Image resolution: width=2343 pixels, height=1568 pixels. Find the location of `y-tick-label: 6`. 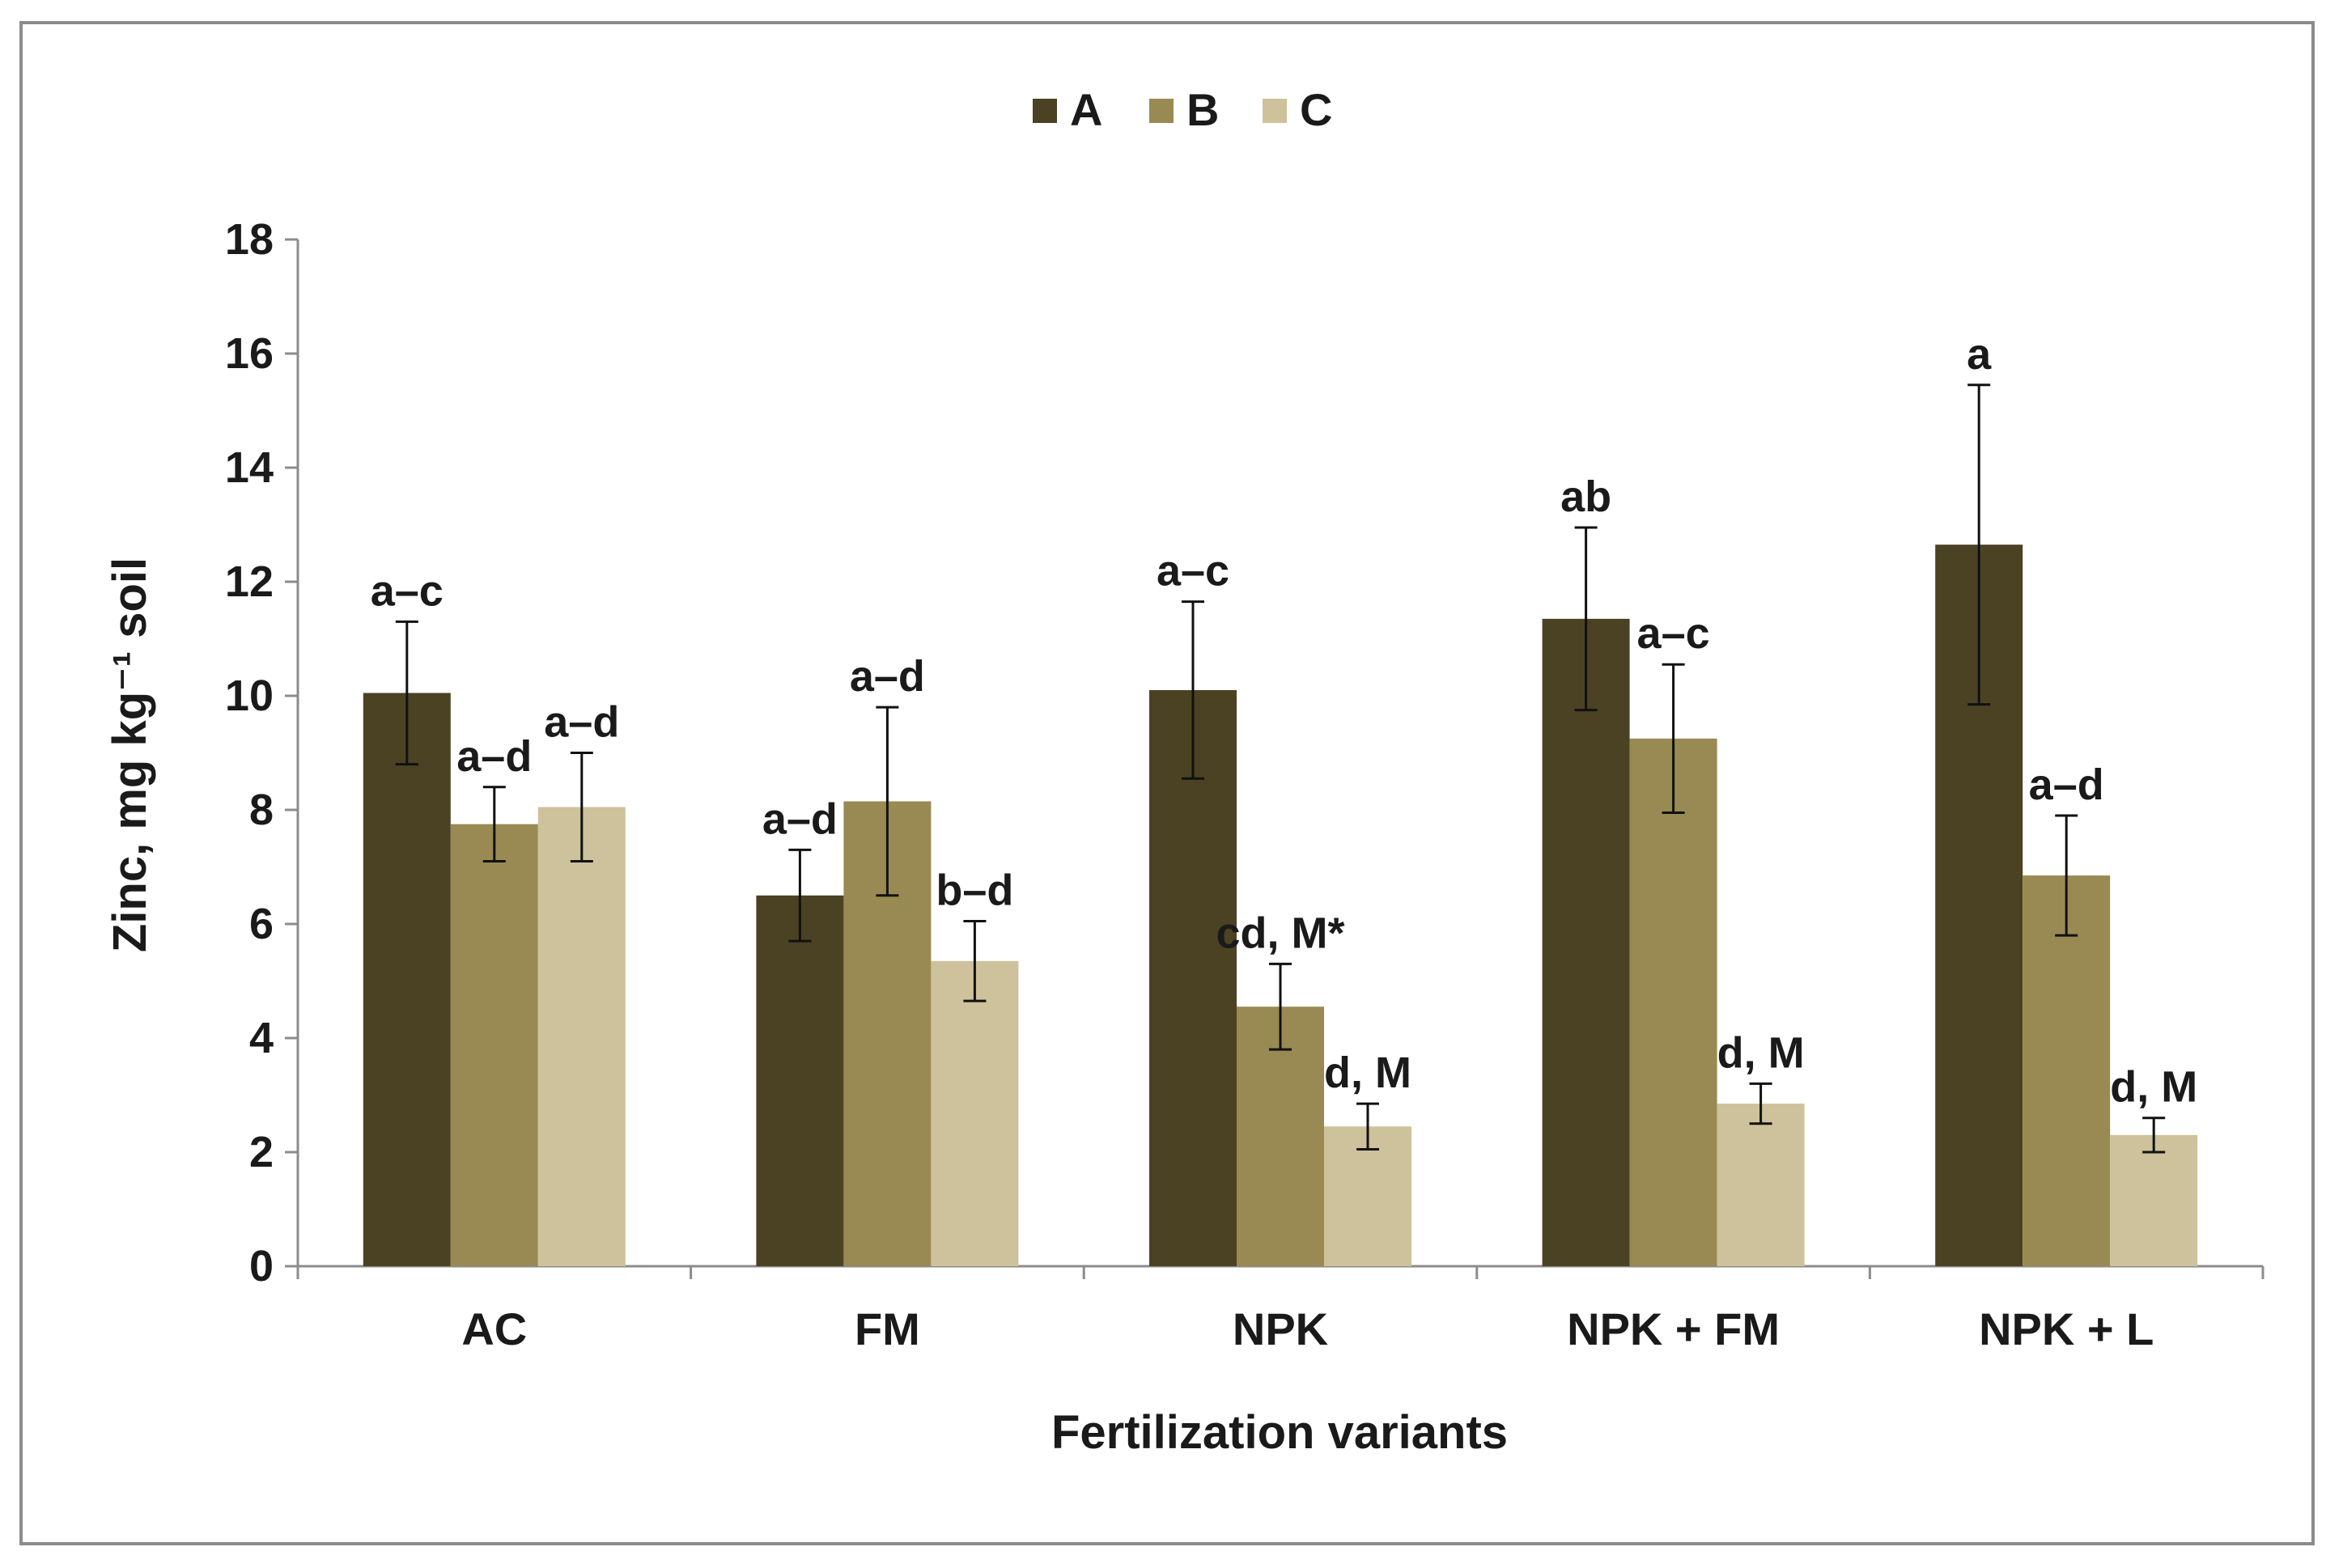

y-tick-label: 6 is located at coordinates (261, 924).